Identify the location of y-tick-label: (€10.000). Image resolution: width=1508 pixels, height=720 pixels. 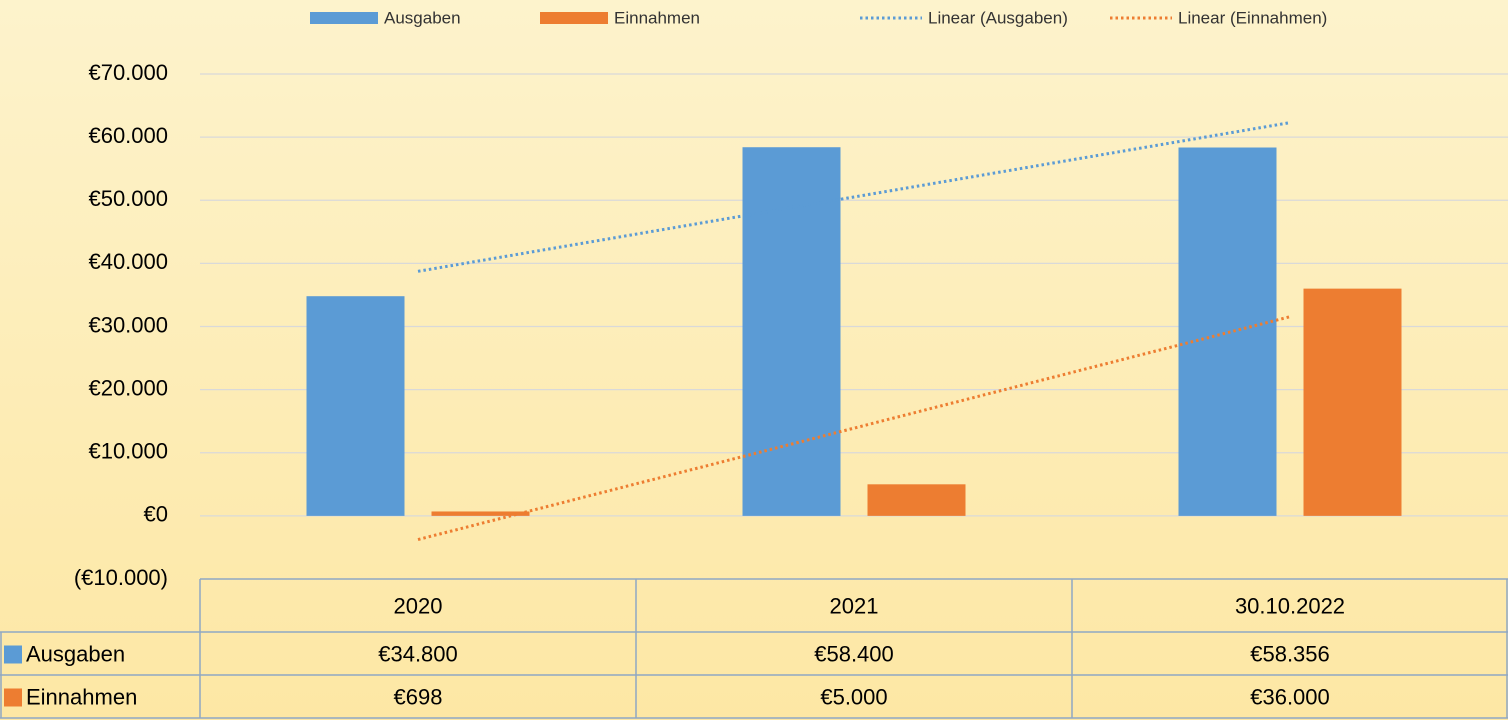
(121, 577).